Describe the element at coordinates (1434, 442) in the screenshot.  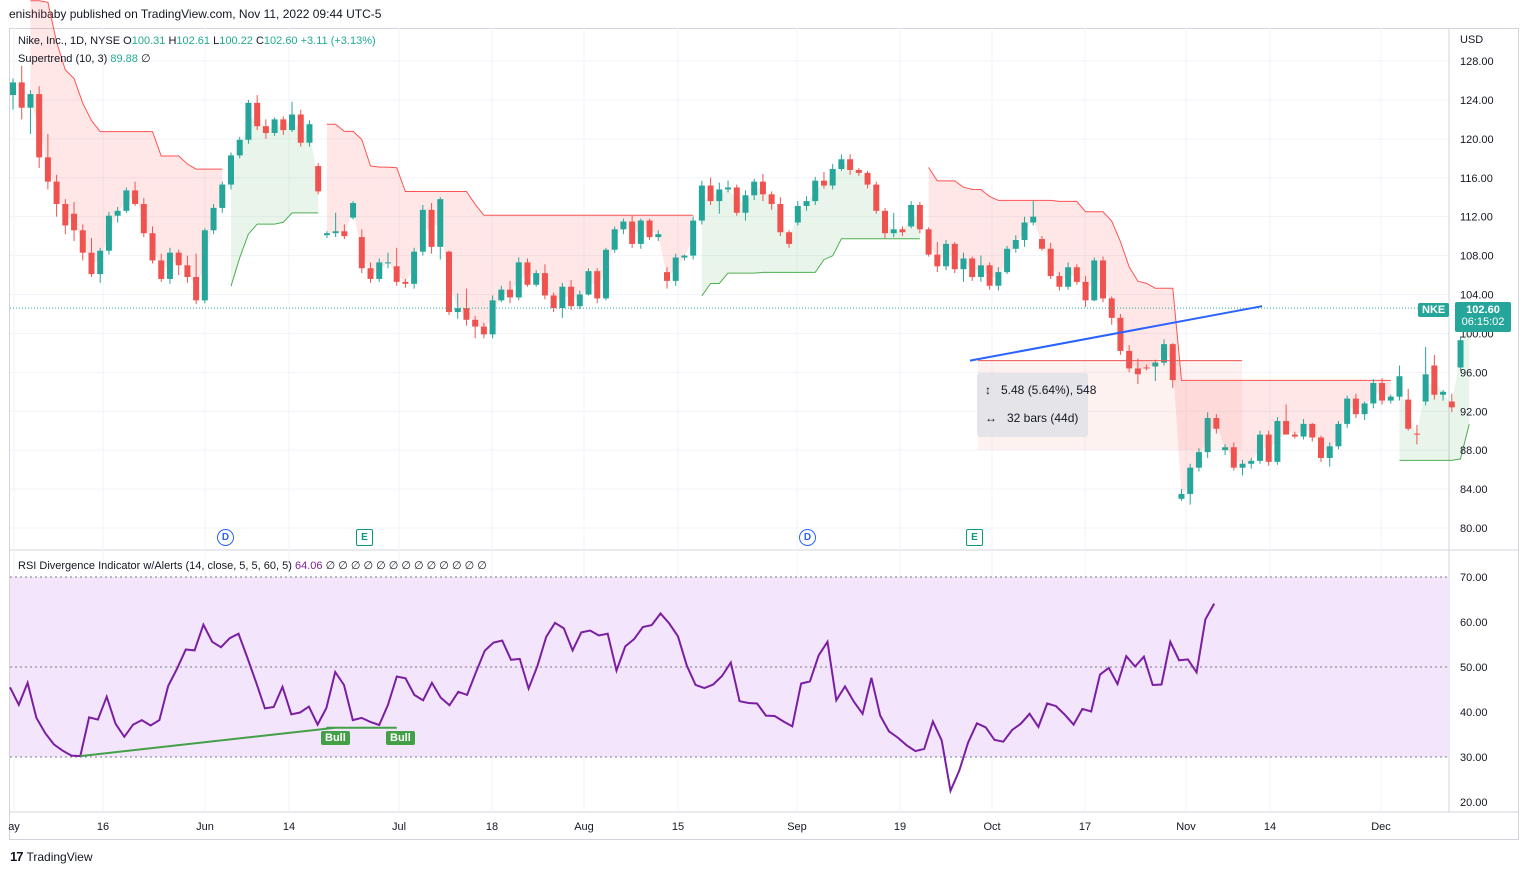
I see `supertrend-up-line` at that location.